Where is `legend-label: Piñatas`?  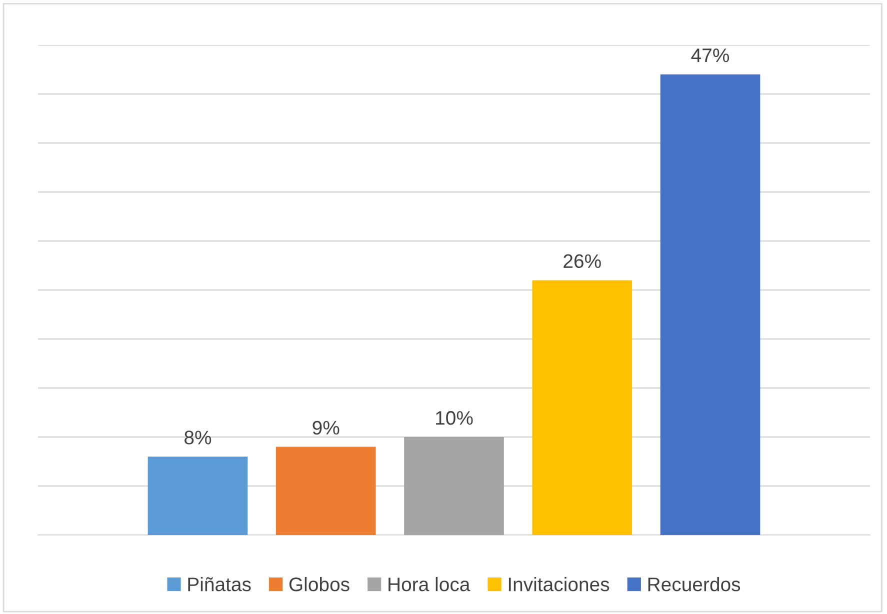
legend-label: Piñatas is located at coordinates (219, 584).